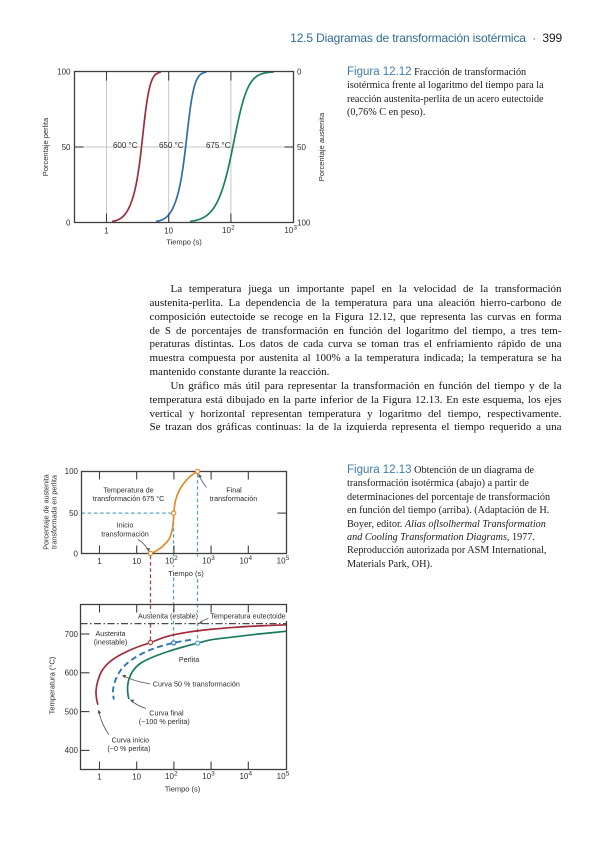 This screenshot has width=602, height=848. Describe the element at coordinates (52, 685) in the screenshot. I see `svg-text: Temperatura (°C)` at that location.